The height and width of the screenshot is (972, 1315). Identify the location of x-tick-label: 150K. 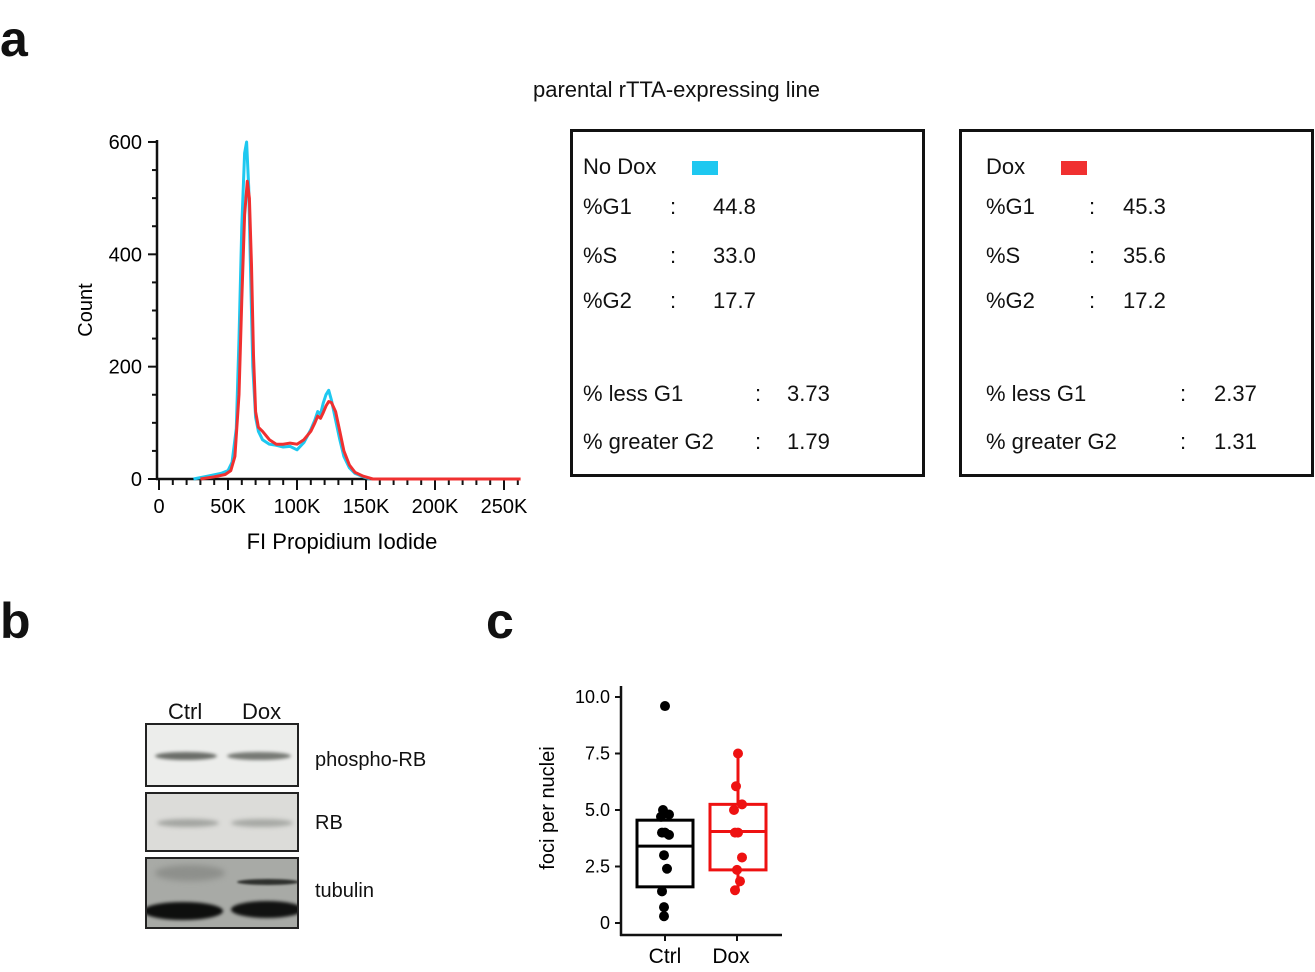
(366, 507).